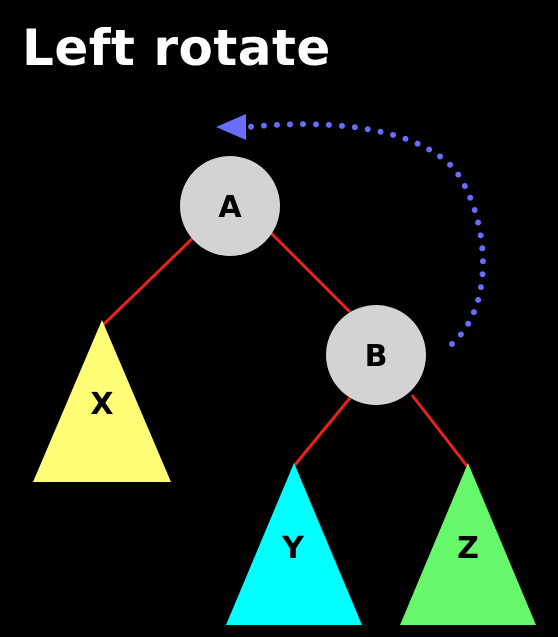 The width and height of the screenshot is (558, 637). Describe the element at coordinates (101, 404) in the screenshot. I see `subtree-x-label: X` at that location.